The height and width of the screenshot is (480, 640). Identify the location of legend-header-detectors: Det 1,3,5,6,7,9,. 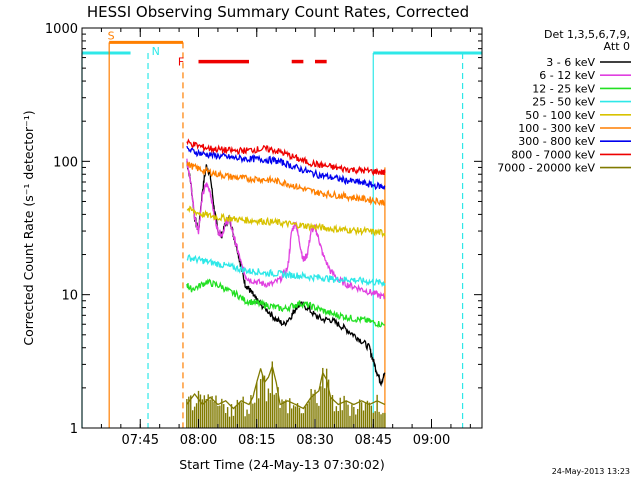
(587, 34).